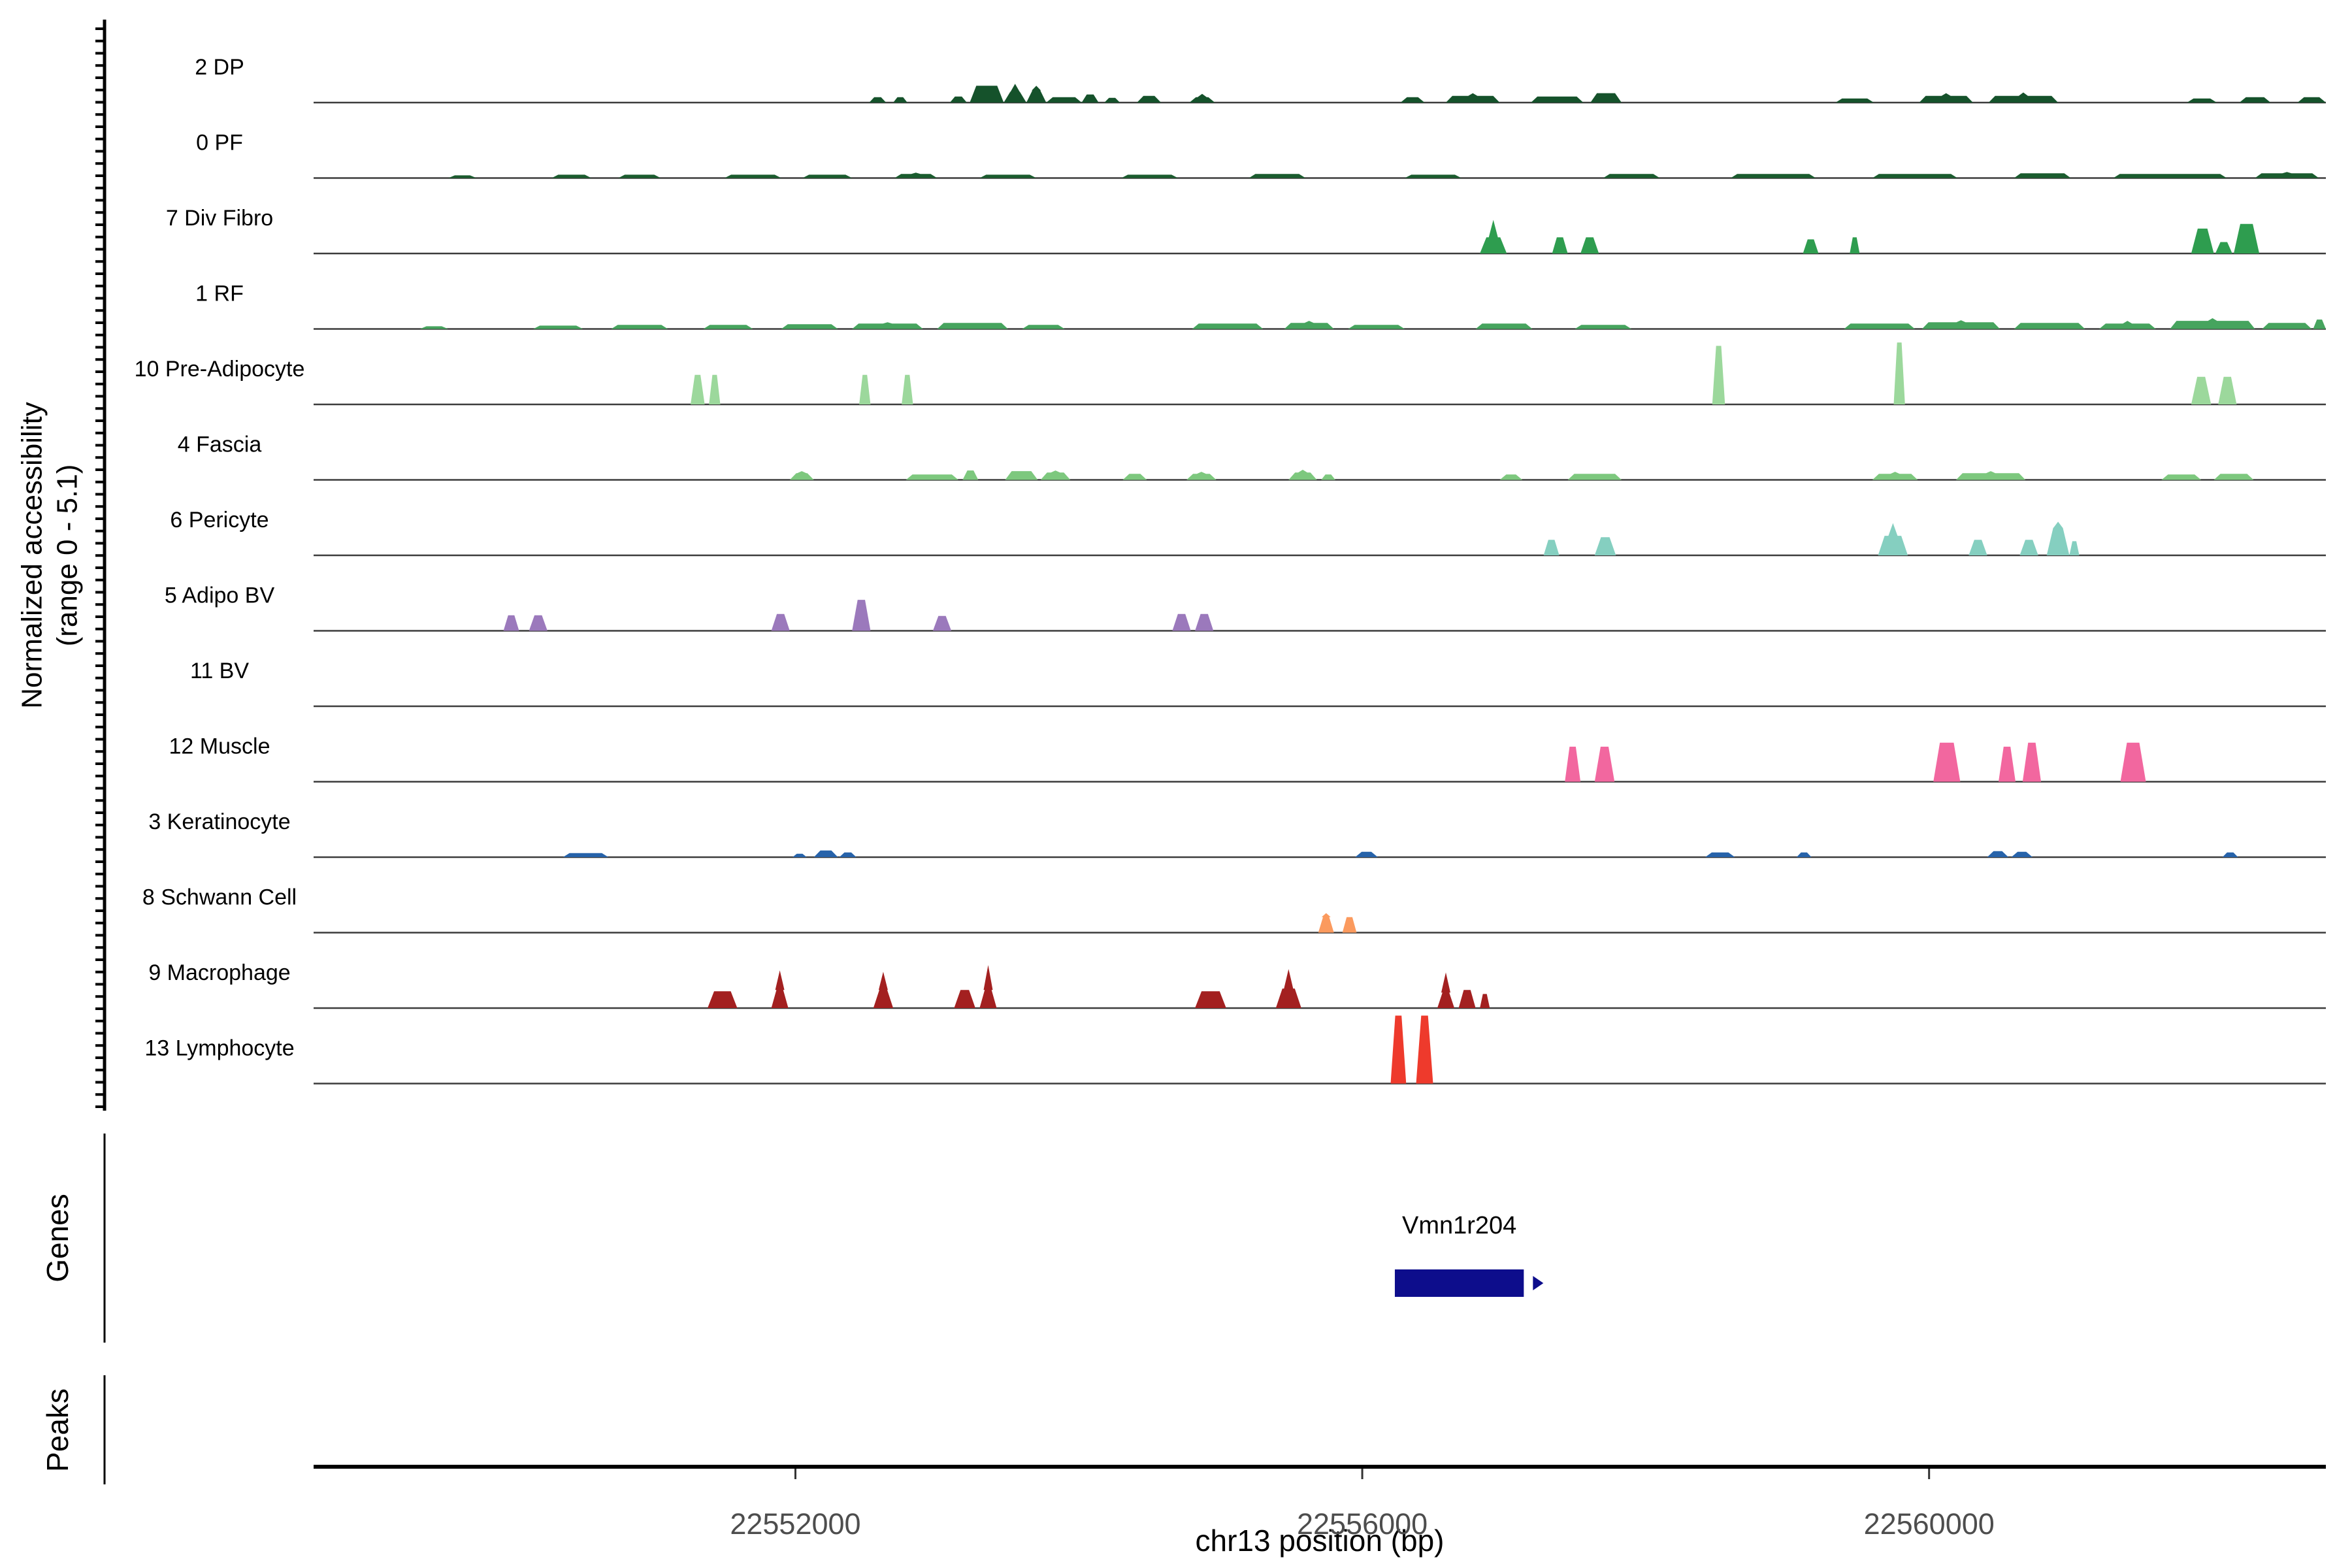 The image size is (2352, 1568). Describe the element at coordinates (1459, 1283) in the screenshot. I see `gene-body` at that location.